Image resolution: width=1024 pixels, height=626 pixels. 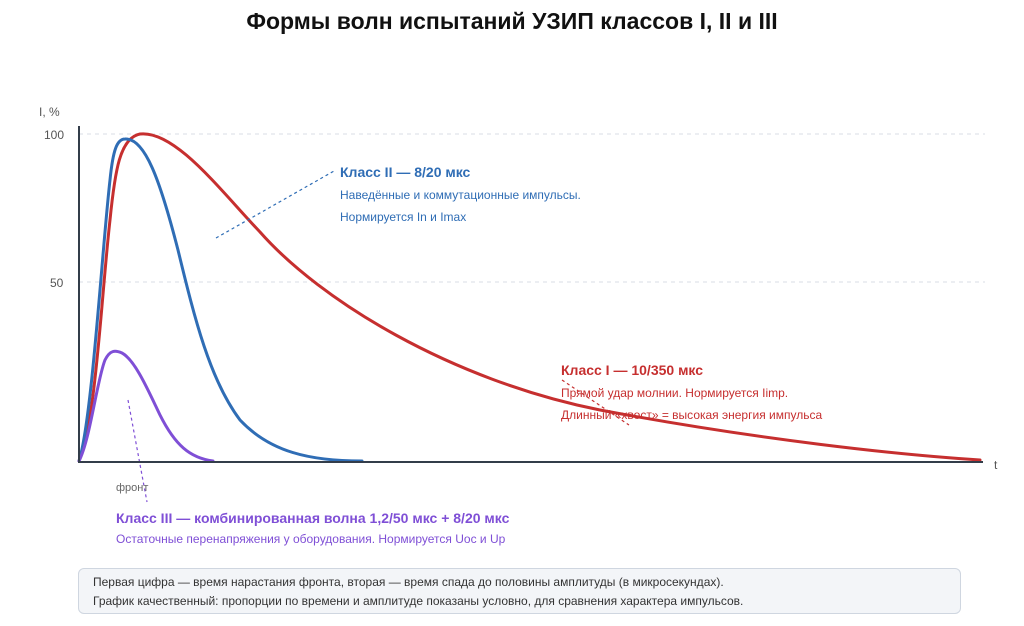 I want to click on annotation-class-ii-line1: Наведённые и коммутационные импульсы., so click(x=460, y=195).